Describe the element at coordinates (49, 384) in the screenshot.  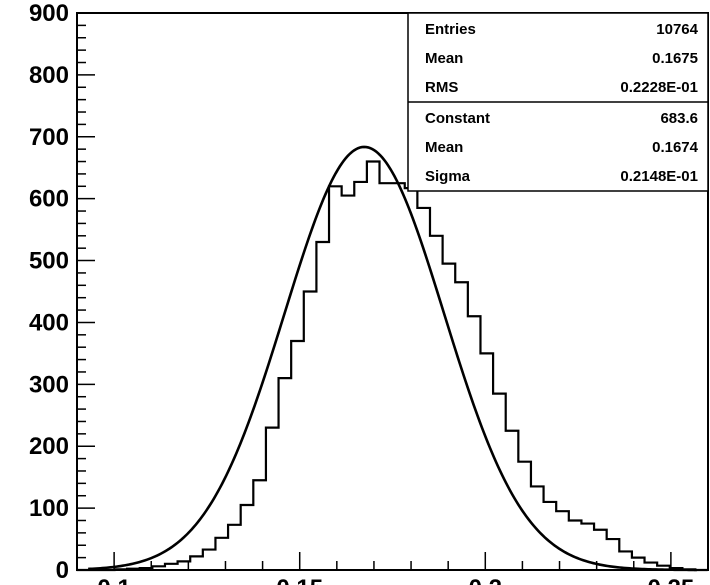
I see `y-tick-label: 300` at that location.